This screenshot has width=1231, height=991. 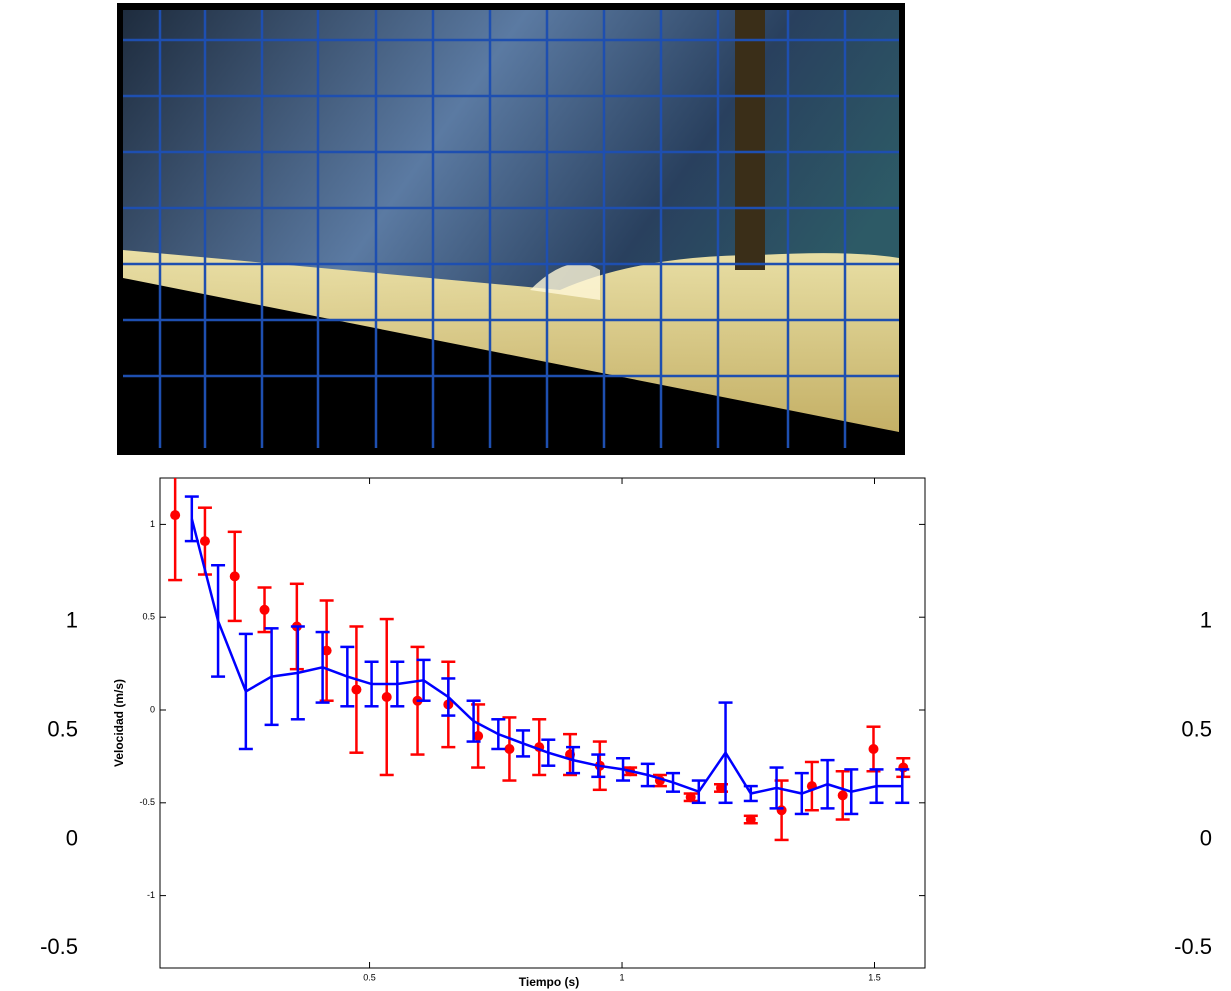 I want to click on x-tick-label: 1.5, so click(x=874, y=977).